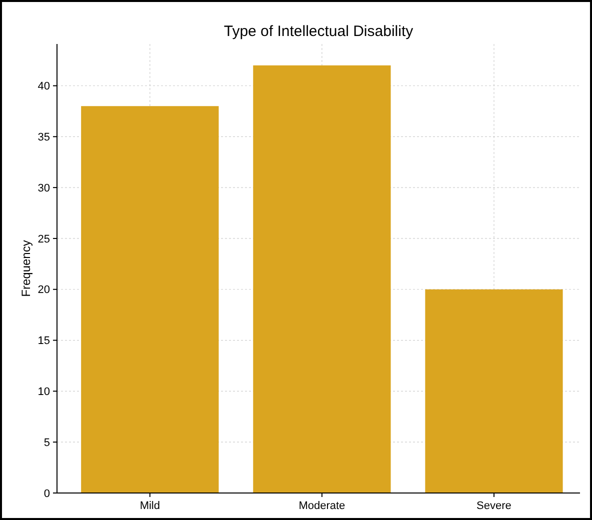 The height and width of the screenshot is (520, 592). Describe the element at coordinates (150, 506) in the screenshot. I see `x-tick-label: Mild` at that location.